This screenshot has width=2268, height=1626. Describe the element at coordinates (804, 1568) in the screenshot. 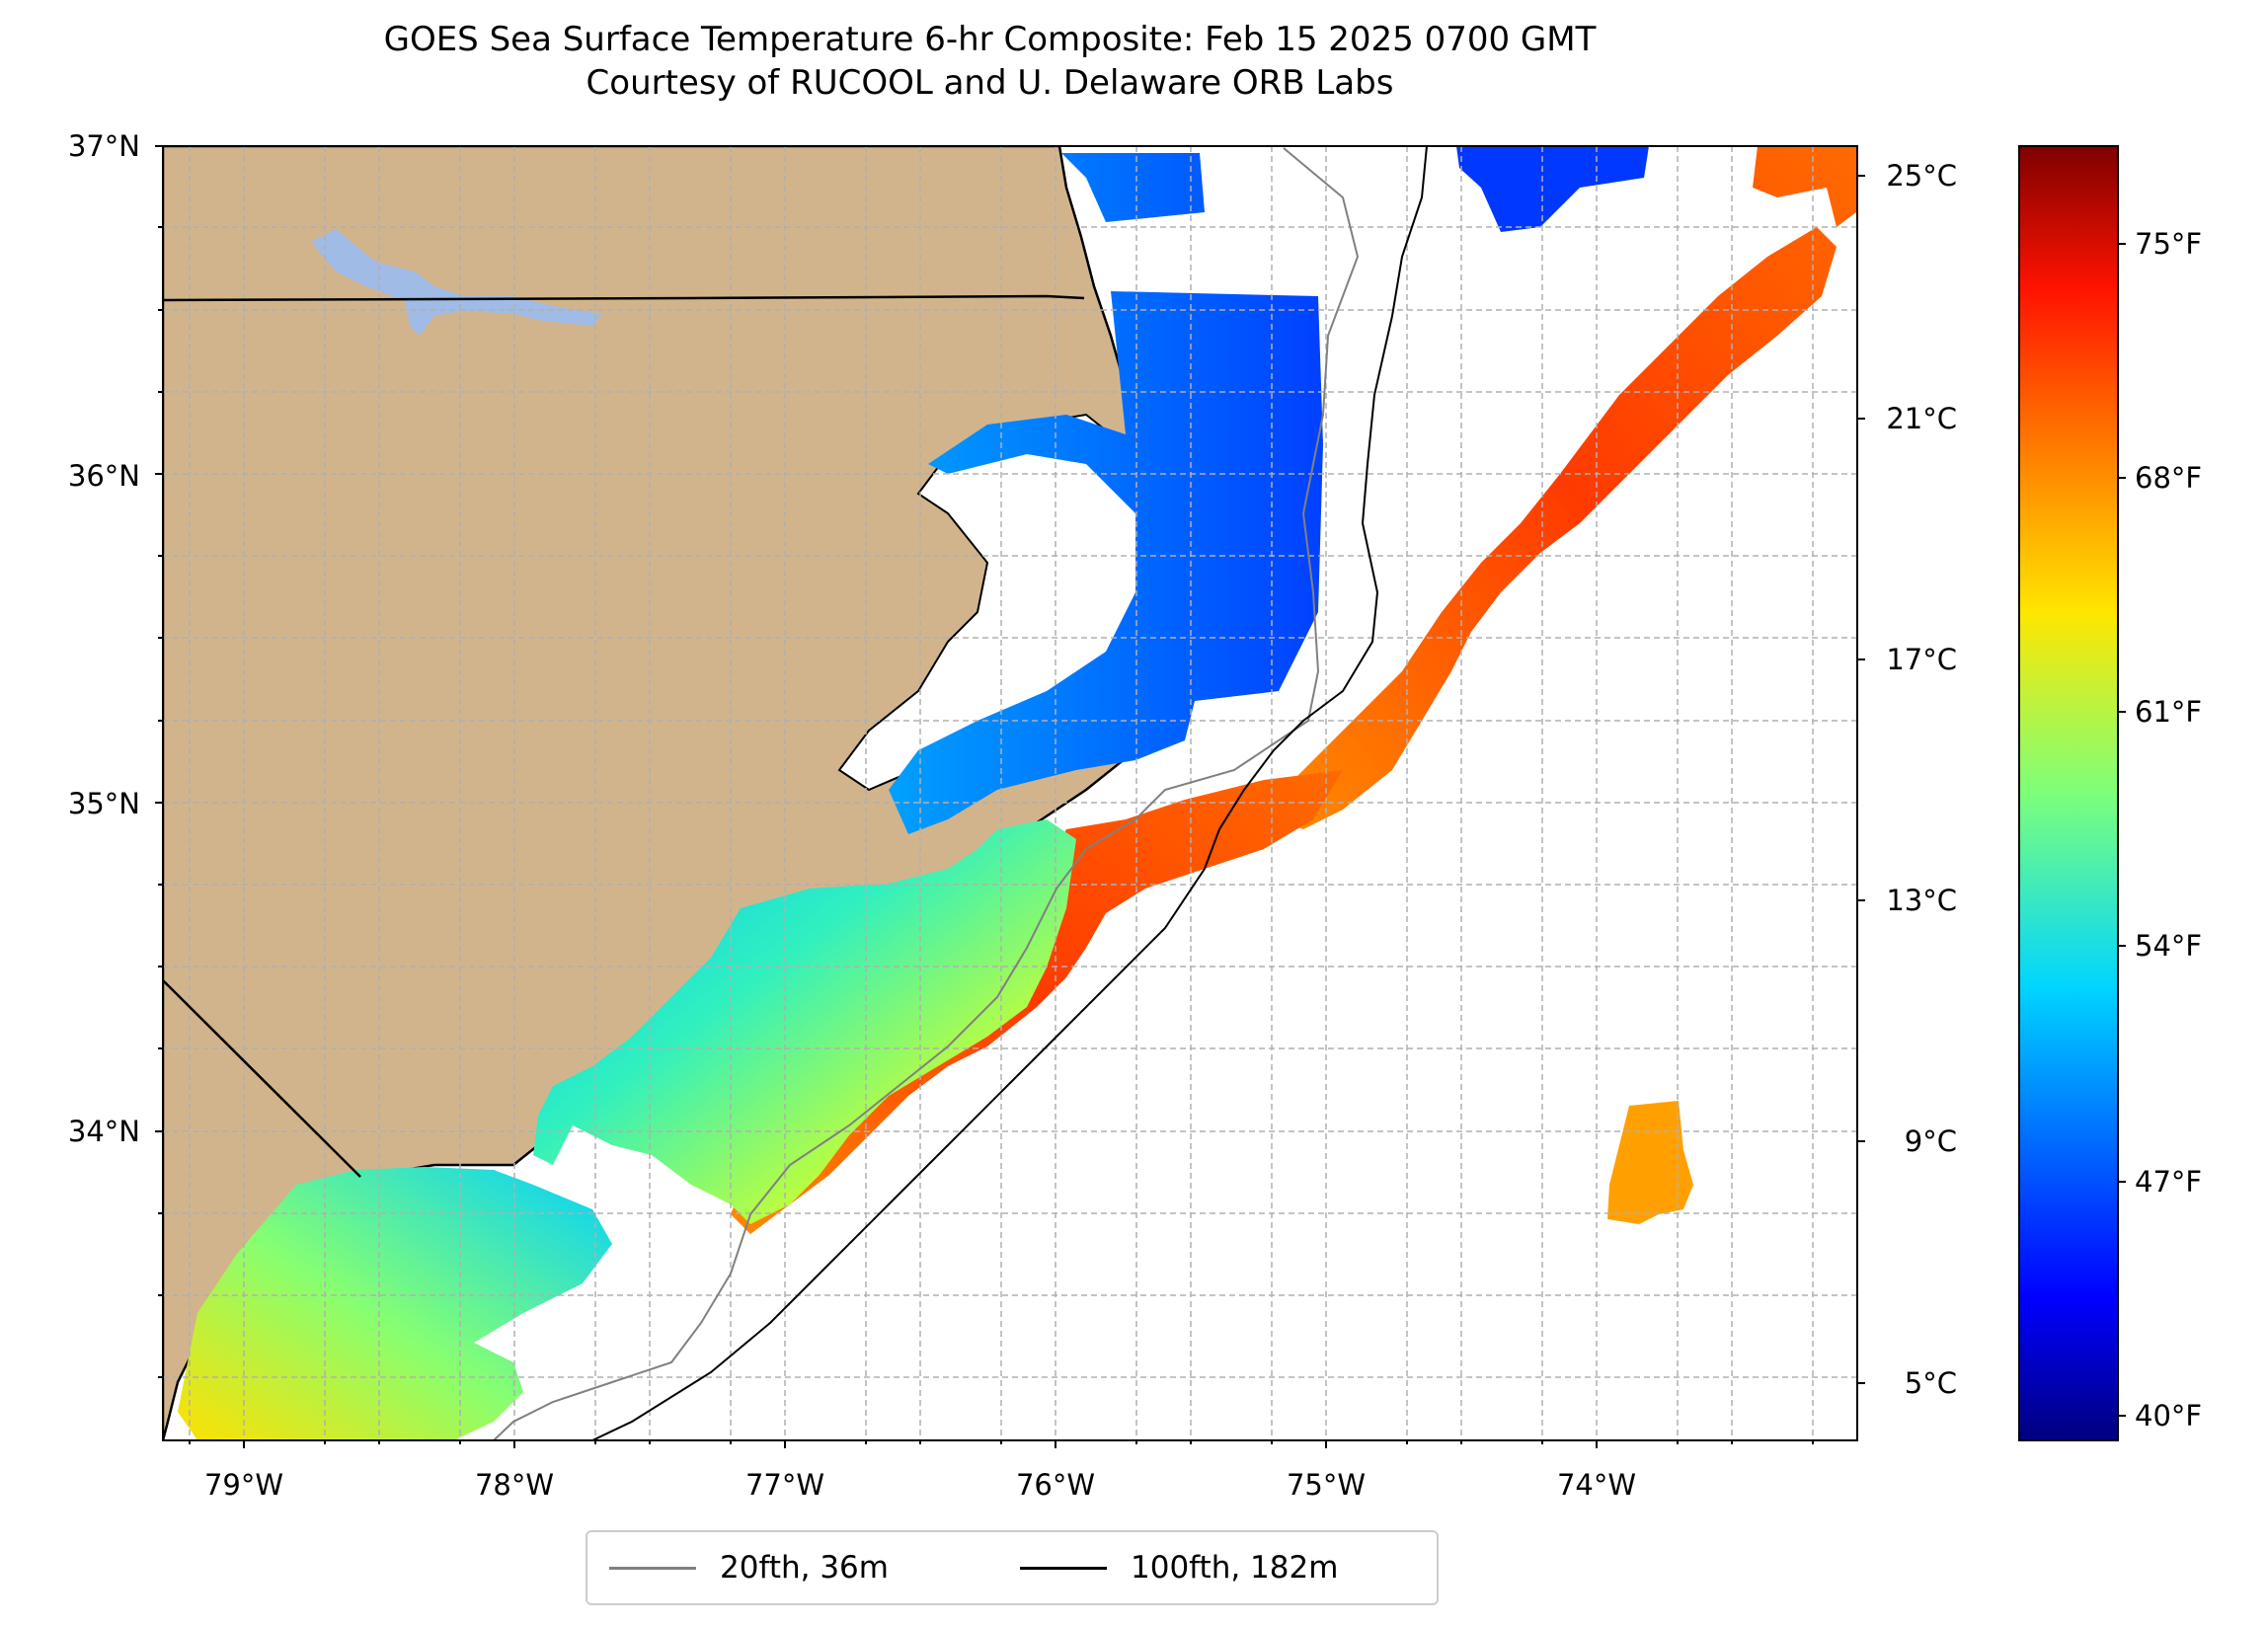

I see `legend-label-20fth: 20fth, 36m` at that location.